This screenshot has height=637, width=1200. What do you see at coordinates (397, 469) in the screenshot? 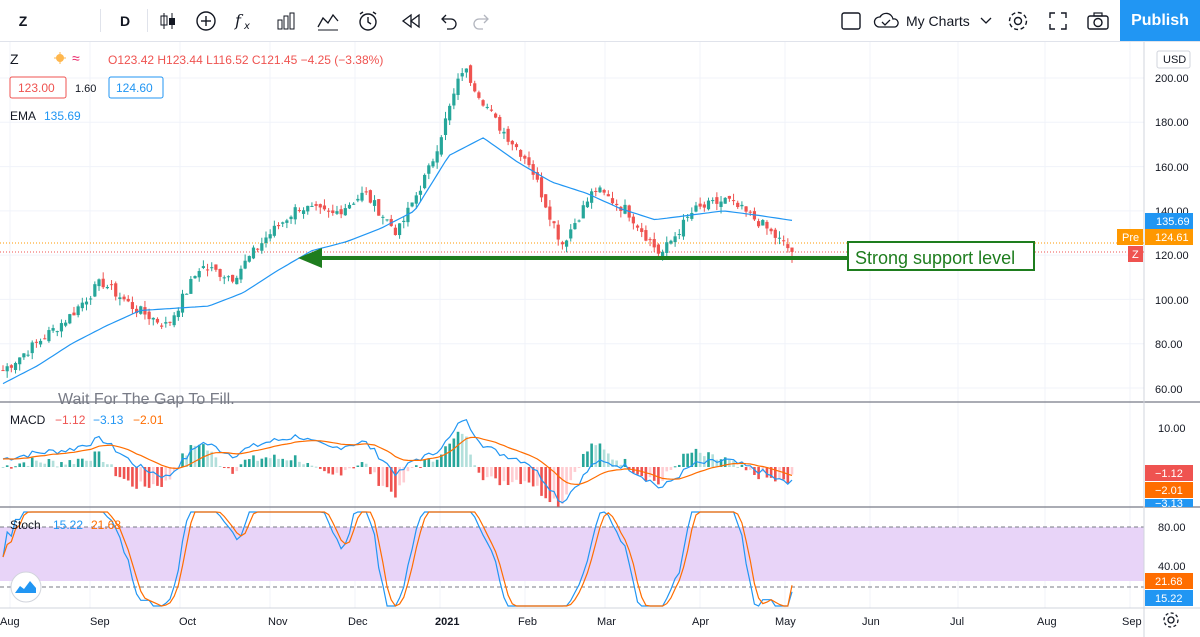
I see `macd-histogram` at bounding box center [397, 469].